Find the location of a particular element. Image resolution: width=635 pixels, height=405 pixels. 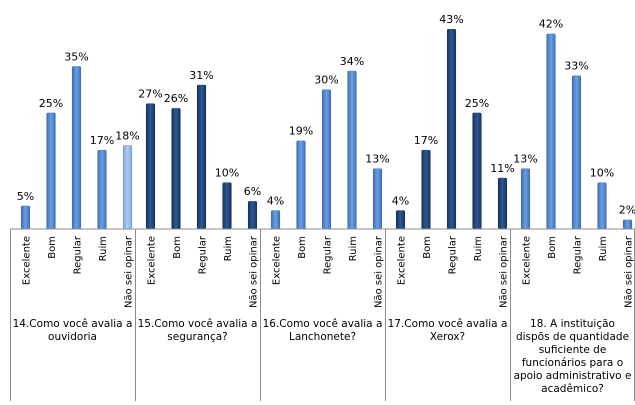

data-label: 43% is located at coordinates (451, 19).